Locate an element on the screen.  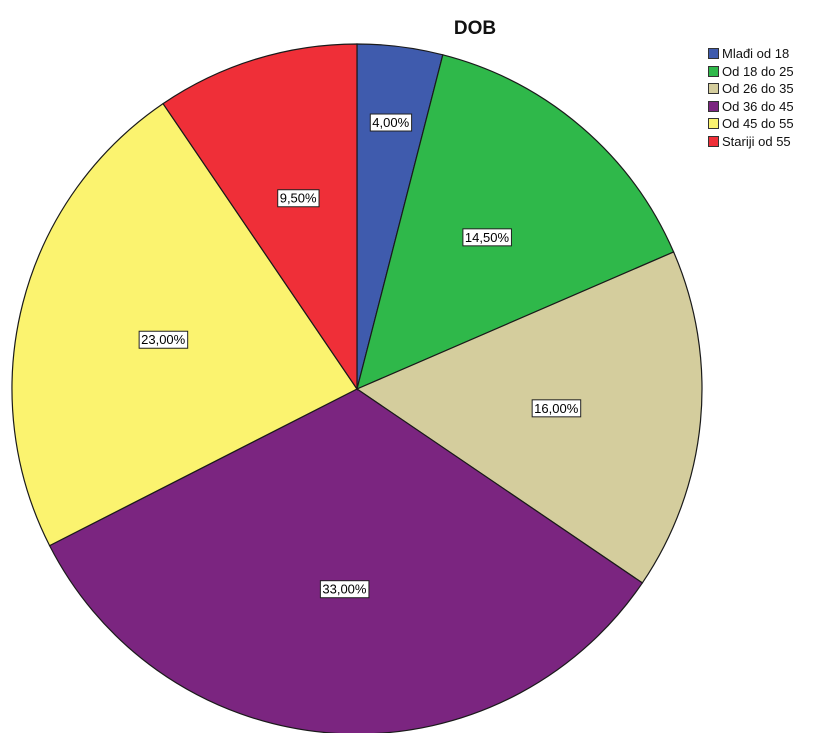
legend-label: Od 36 do 45 is located at coordinates (758, 106).